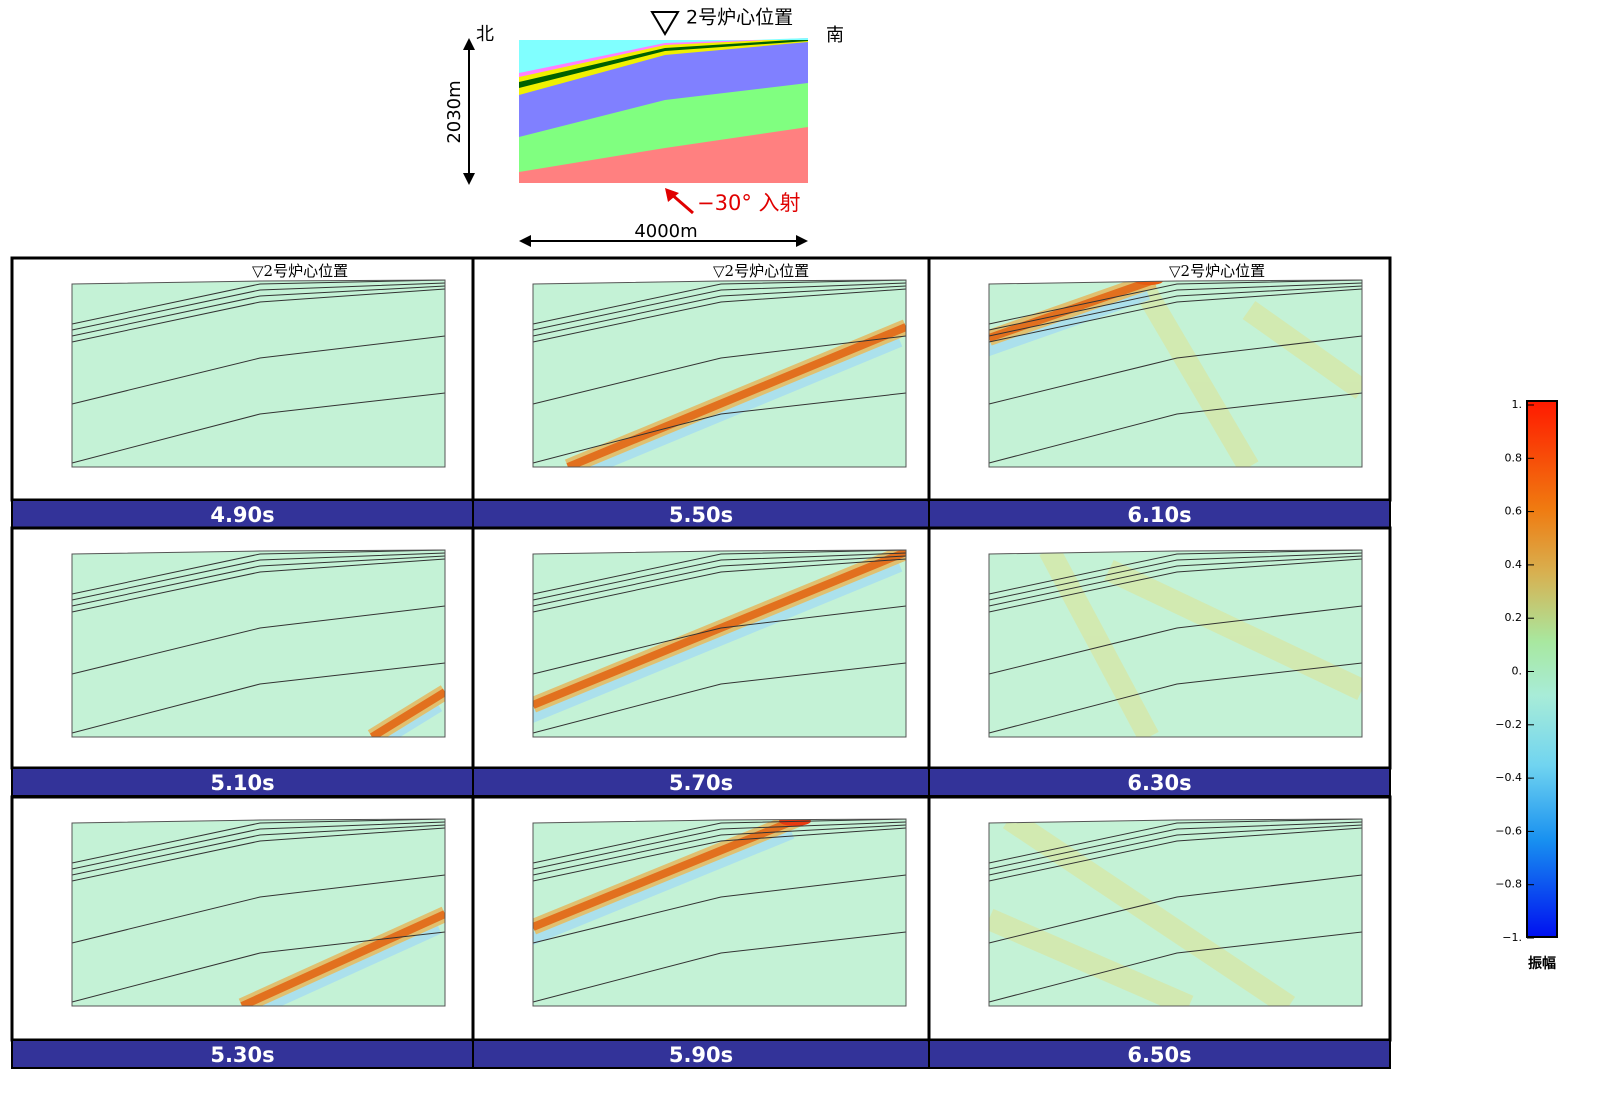 The width and height of the screenshot is (1604, 1093). Describe the element at coordinates (242, 1055) in the screenshot. I see `time-label: 5.30s` at that location.